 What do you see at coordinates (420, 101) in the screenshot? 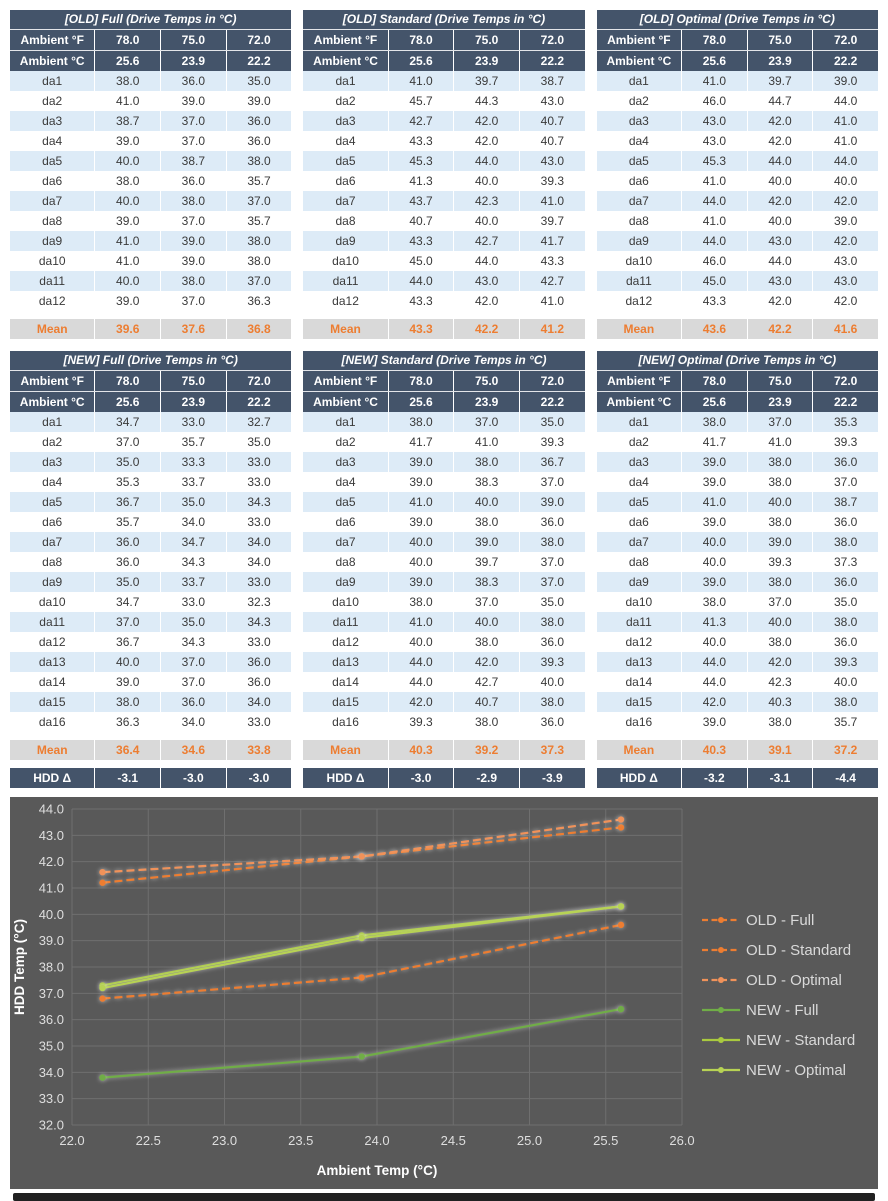
I see `temp-cell: 45.7` at bounding box center [420, 101].